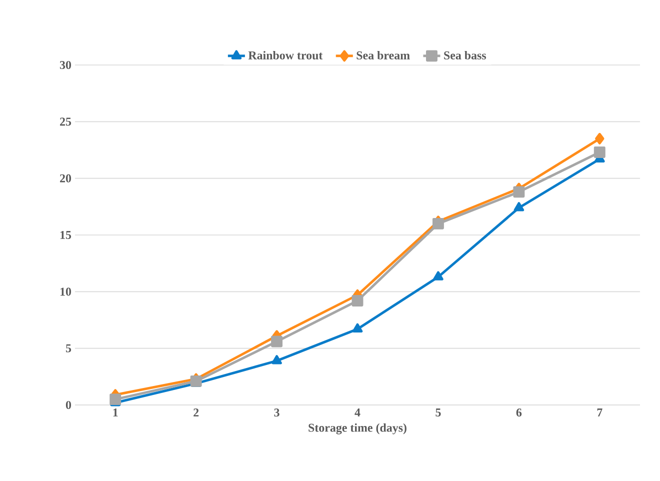 The width and height of the screenshot is (660, 481). What do you see at coordinates (66, 122) in the screenshot?
I see `y-tick-label: 25` at bounding box center [66, 122].